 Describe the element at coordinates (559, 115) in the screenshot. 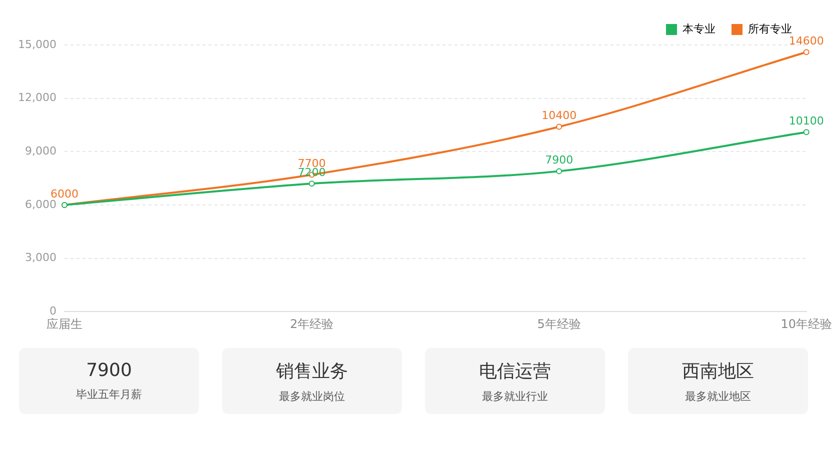

I see `data-label: 10400` at that location.